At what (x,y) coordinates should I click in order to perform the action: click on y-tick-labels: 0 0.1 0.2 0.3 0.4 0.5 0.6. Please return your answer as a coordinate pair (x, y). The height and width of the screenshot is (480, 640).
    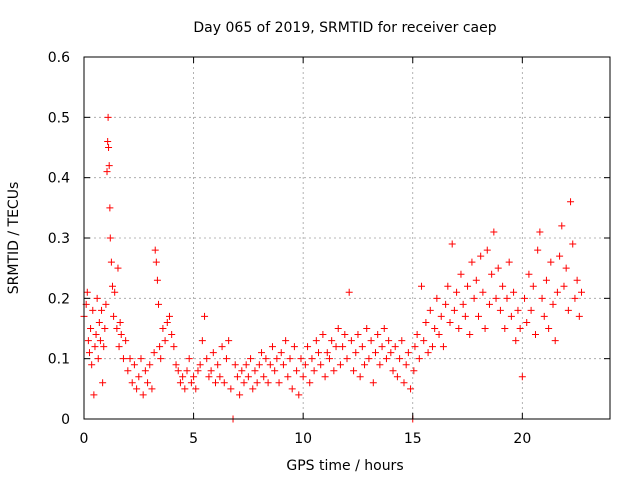
    Looking at the image, I should click on (59, 239).